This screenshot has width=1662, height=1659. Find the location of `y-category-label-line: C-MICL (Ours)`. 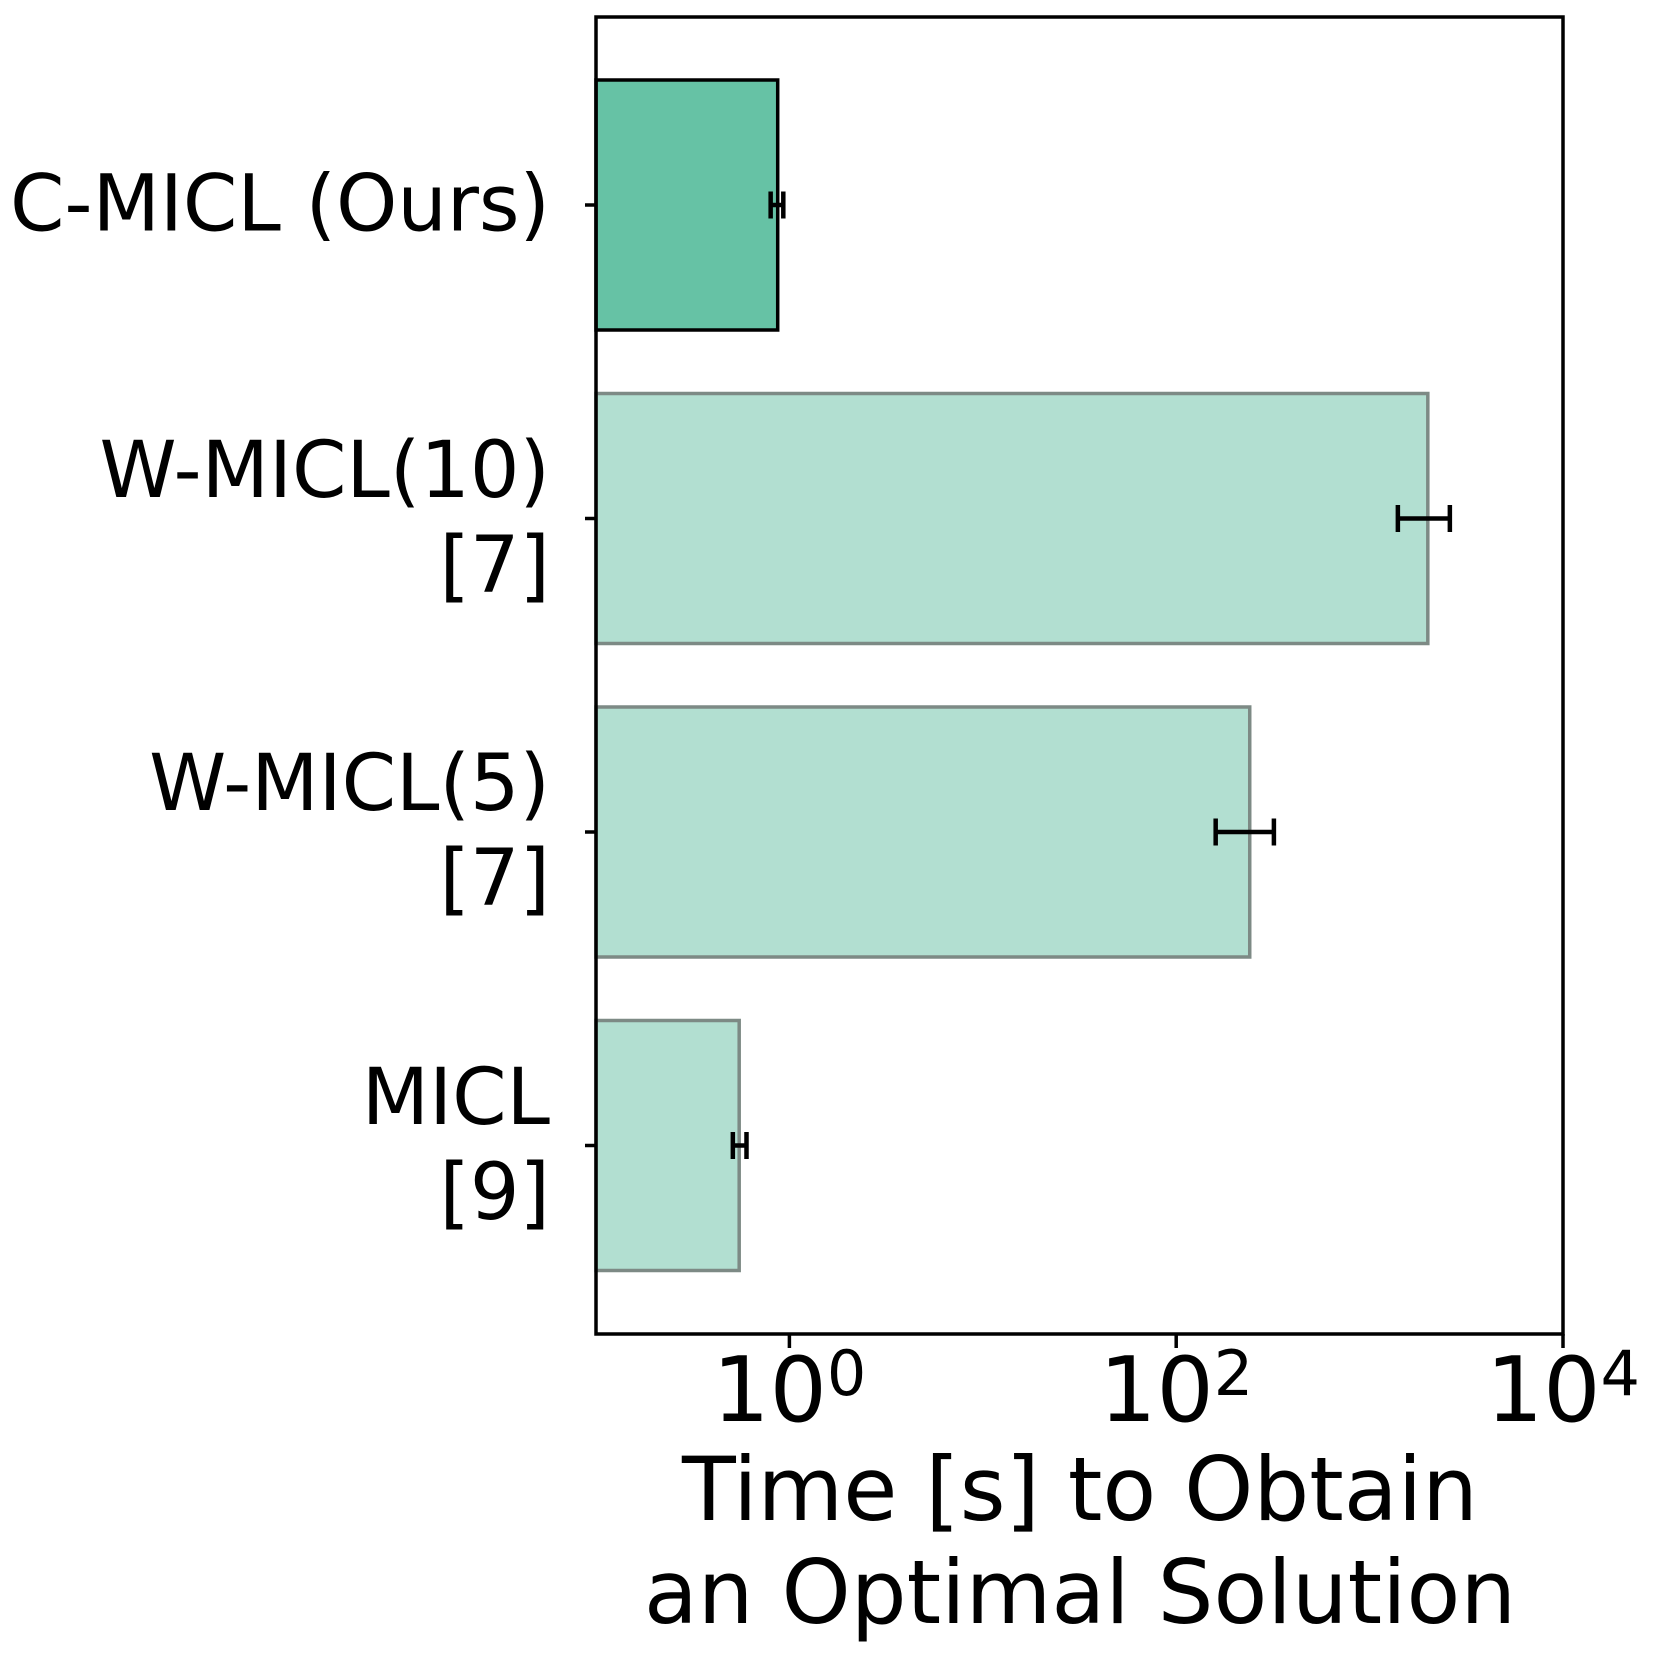

y-category-label-line: C-MICL (Ours) is located at coordinates (279, 204).